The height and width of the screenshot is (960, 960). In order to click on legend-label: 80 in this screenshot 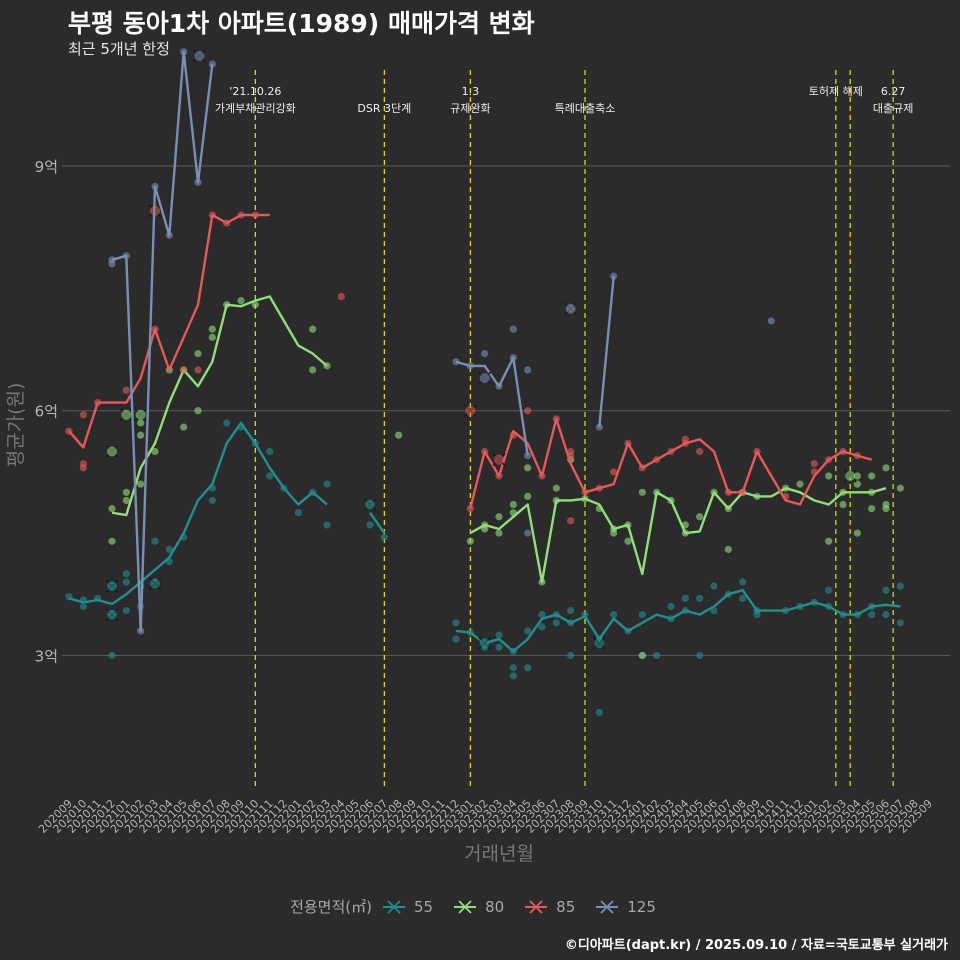, I will do `click(495, 906)`.